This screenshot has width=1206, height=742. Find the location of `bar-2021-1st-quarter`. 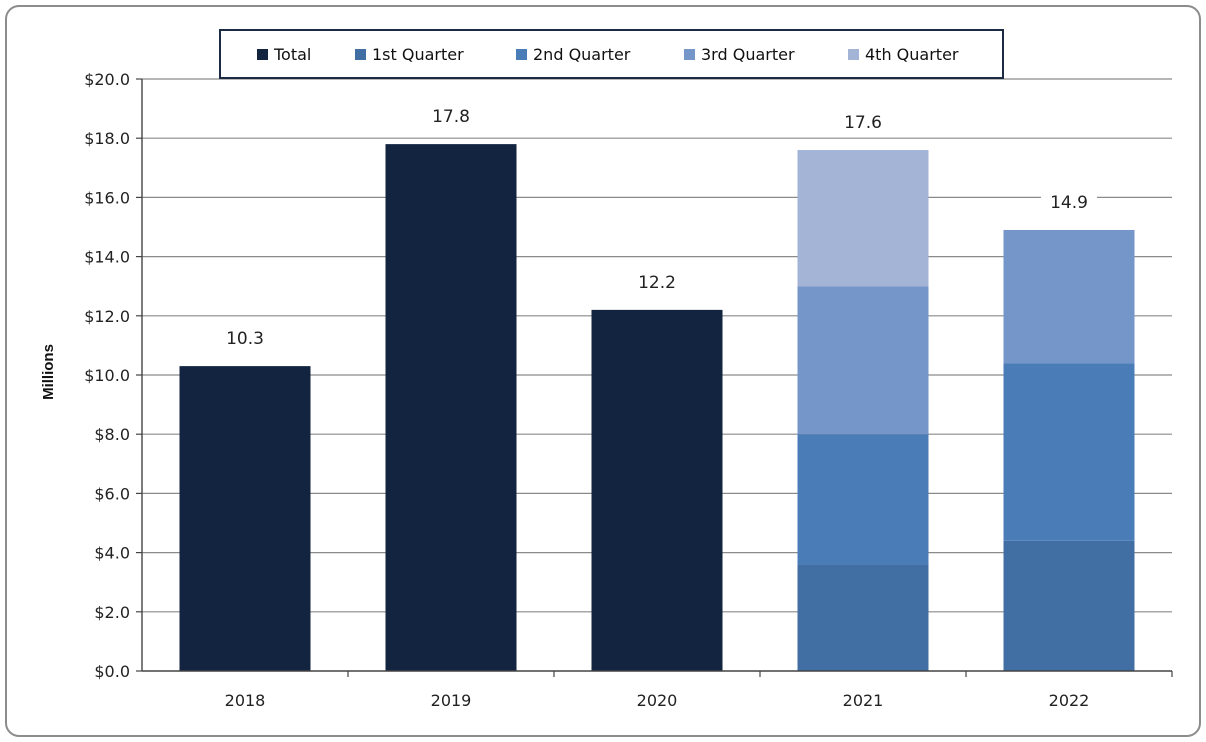

bar-2021-1st-quarter is located at coordinates (863, 617).